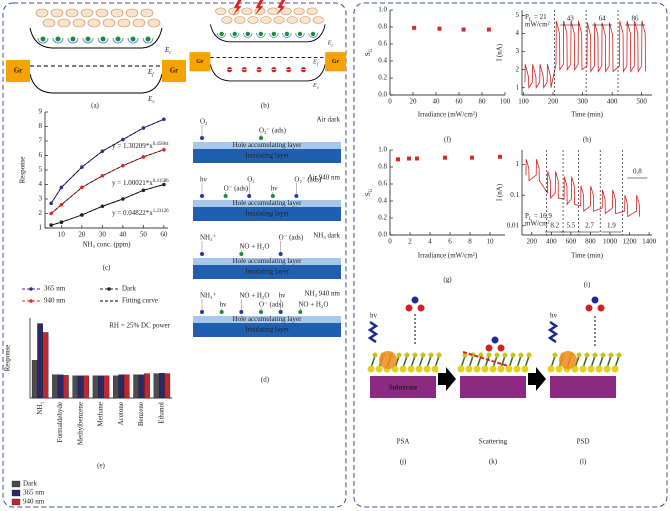 This screenshot has width=670, height=511. What do you see at coordinates (140, 183) in the screenshot?
I see `fit-equation: y = 1.00021*x0.41586` at bounding box center [140, 183].